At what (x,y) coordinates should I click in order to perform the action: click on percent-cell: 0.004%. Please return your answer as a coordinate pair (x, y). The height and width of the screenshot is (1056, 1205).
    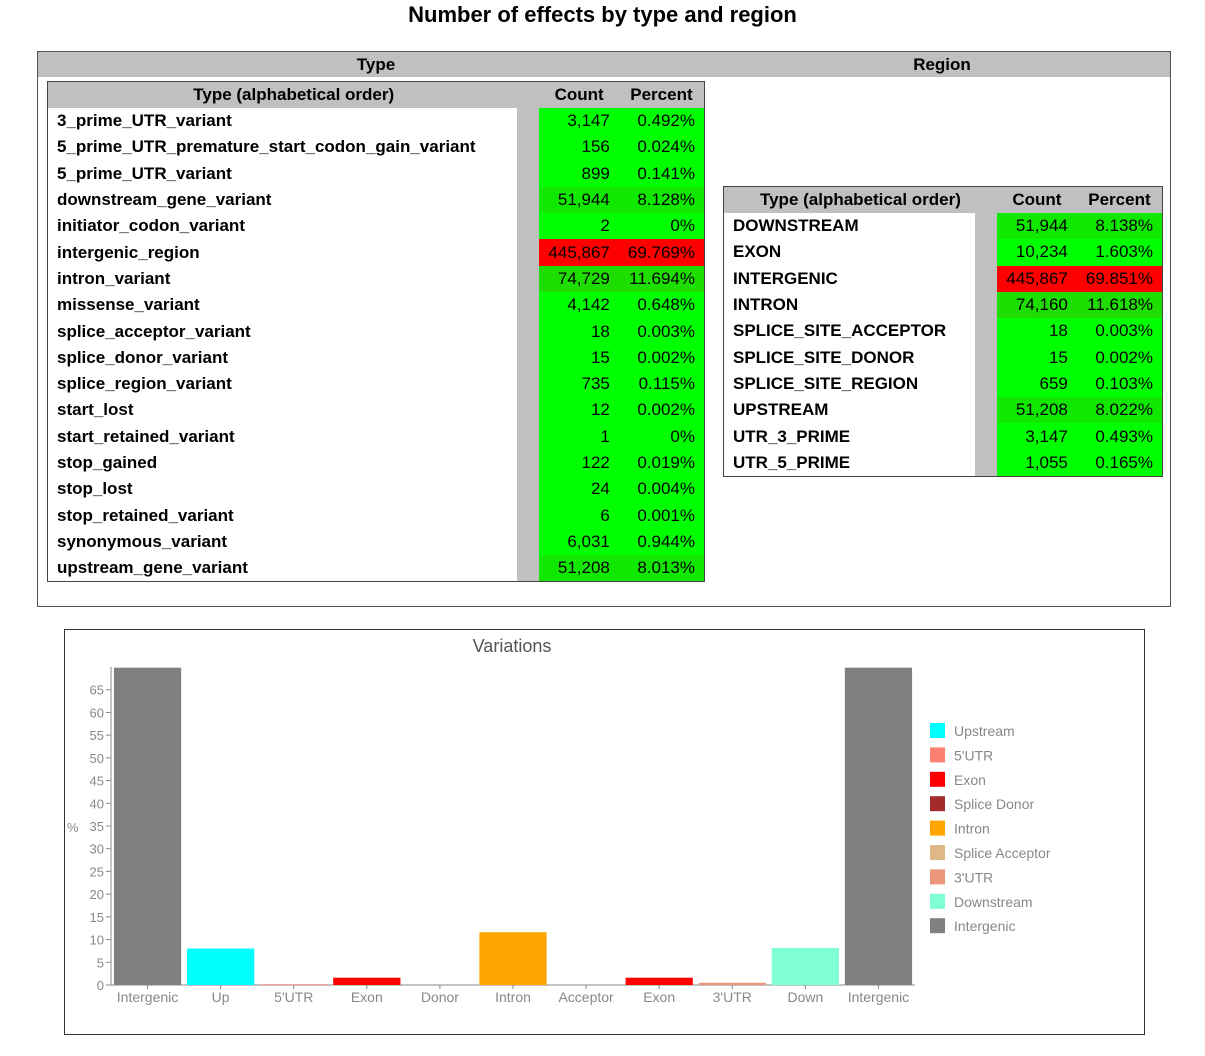
    Looking at the image, I should click on (661, 489).